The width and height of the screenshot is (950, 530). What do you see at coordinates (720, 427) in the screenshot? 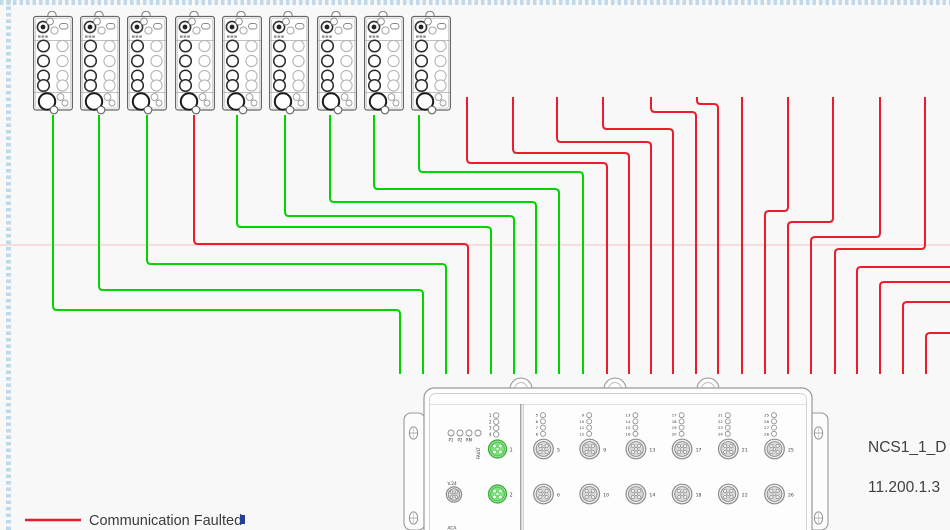
I see `led-number: 23` at bounding box center [720, 427].